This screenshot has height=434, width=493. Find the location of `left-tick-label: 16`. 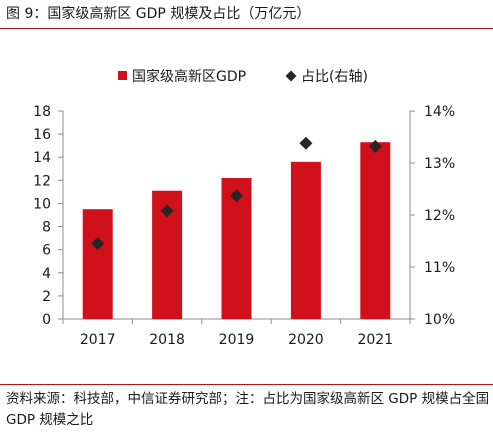

left-tick-label: 16 is located at coordinates (42, 135).